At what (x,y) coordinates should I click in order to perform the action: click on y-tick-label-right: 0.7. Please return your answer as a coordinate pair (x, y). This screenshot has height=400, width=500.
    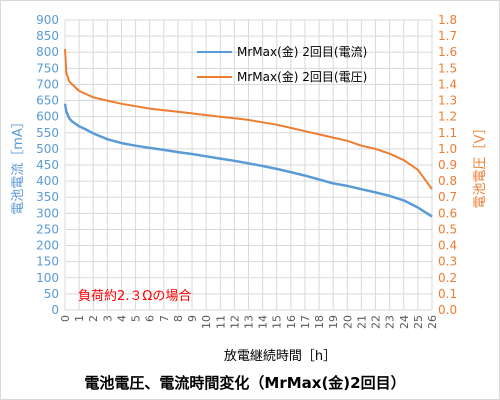
    Looking at the image, I should click on (447, 197).